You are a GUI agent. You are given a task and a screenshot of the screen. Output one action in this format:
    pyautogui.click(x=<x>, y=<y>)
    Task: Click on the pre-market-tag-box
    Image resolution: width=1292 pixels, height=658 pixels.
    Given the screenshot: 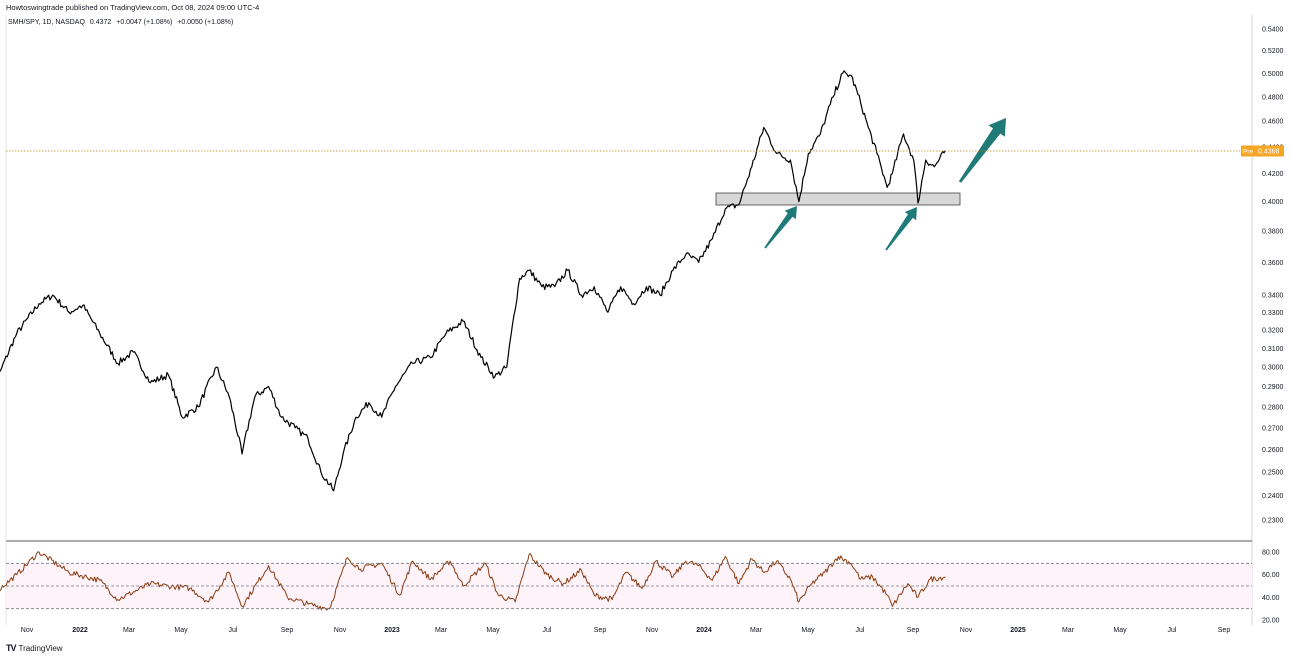 What is the action you would take?
    pyautogui.click(x=1248, y=151)
    